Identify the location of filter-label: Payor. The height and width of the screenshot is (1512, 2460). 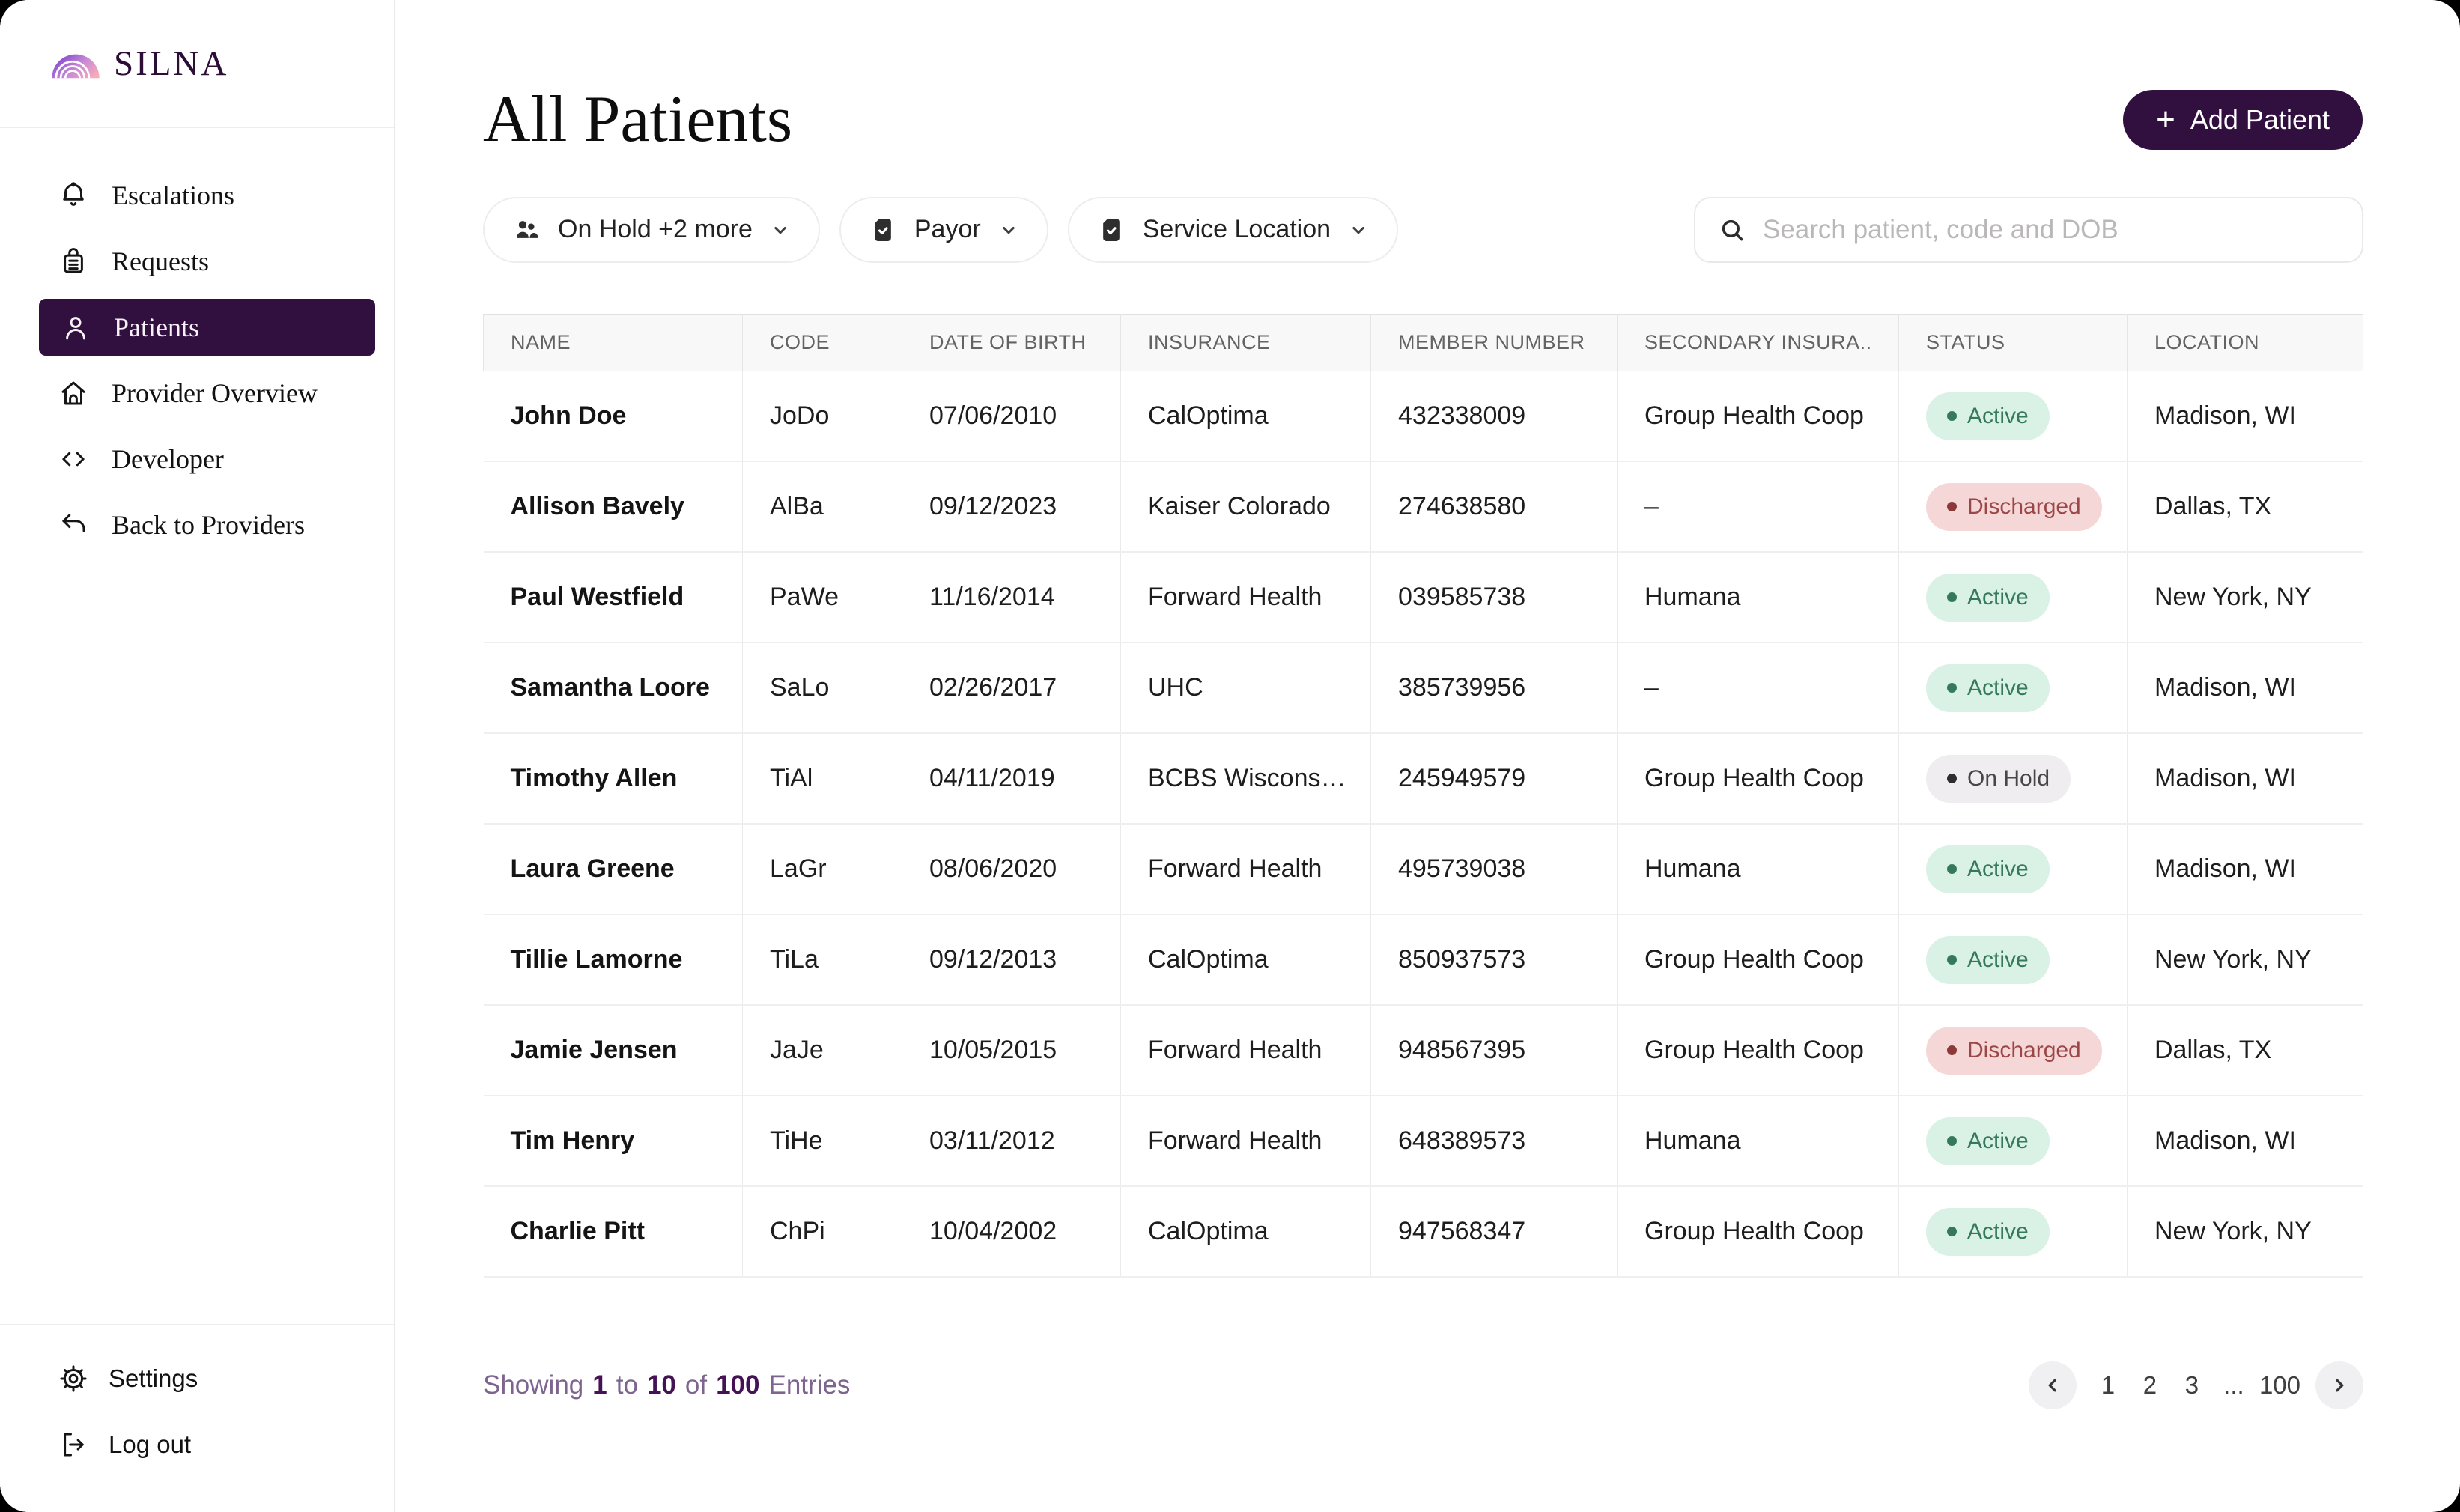
(947, 229).